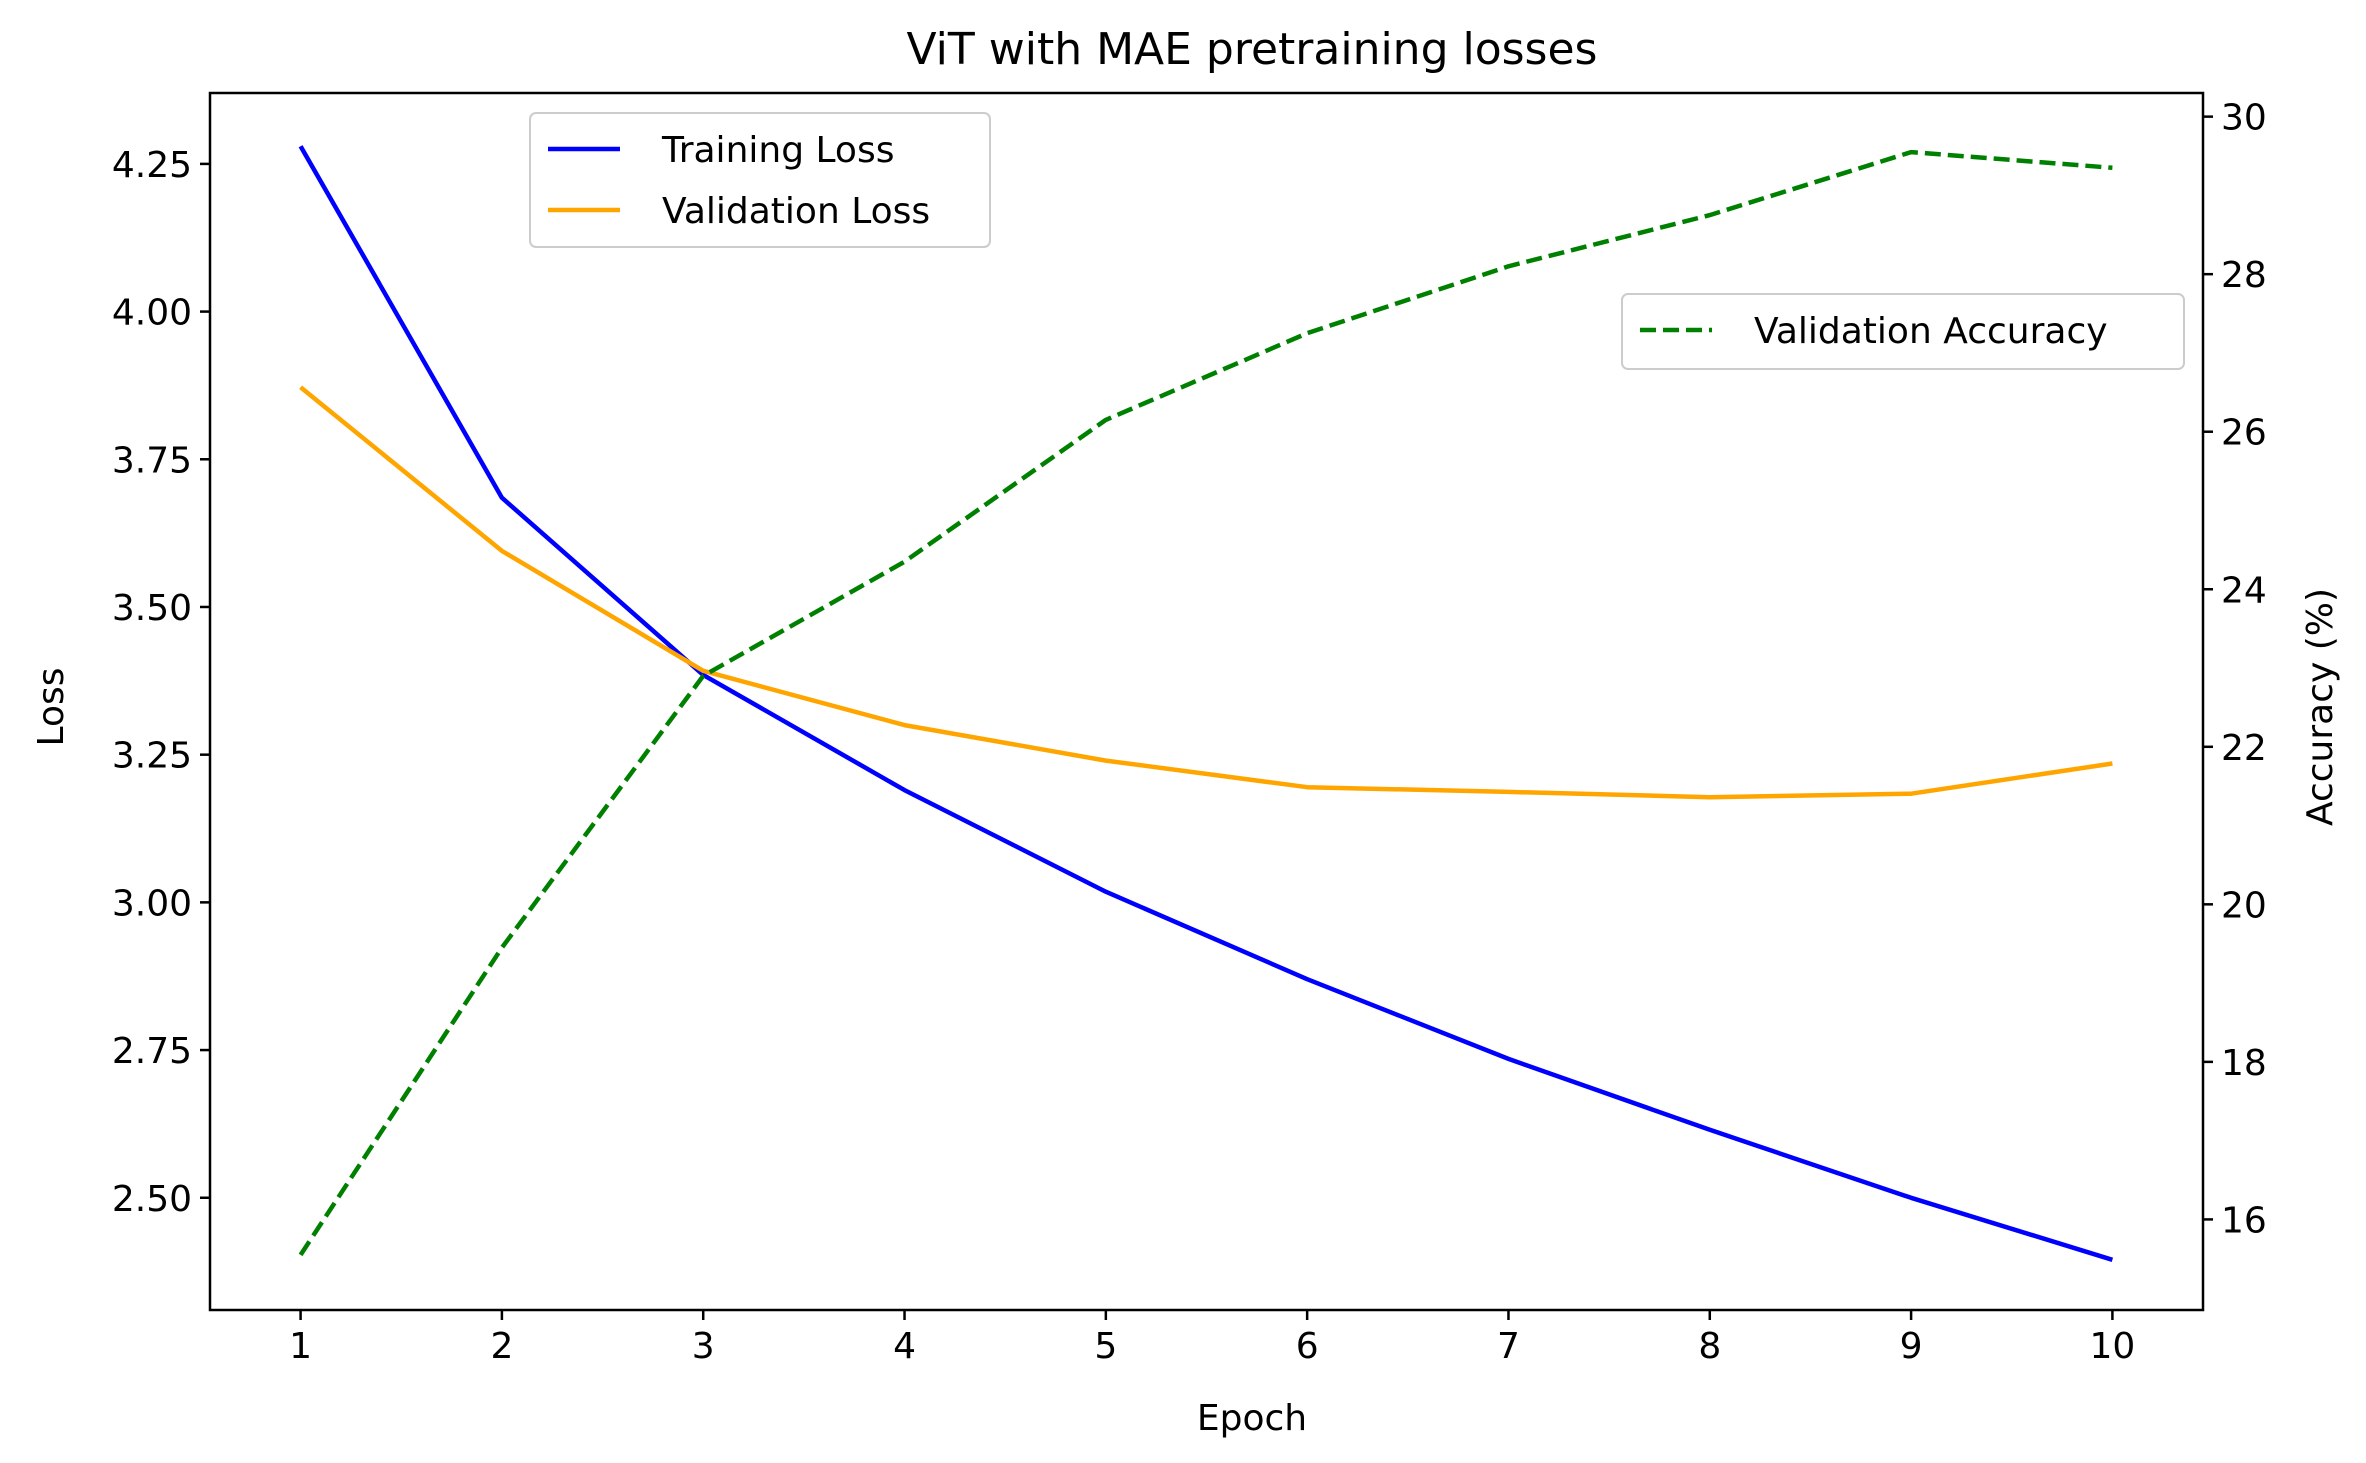 Image resolution: width=2366 pixels, height=1463 pixels. I want to click on legend-label: Validation Loss, so click(796, 211).